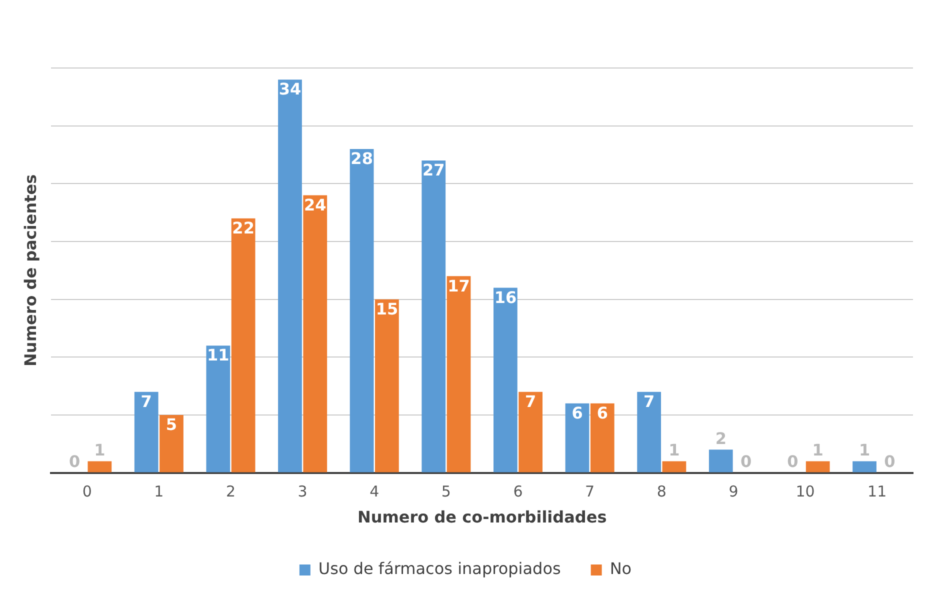  I want to click on x-tick-label: 0, so click(87, 491).